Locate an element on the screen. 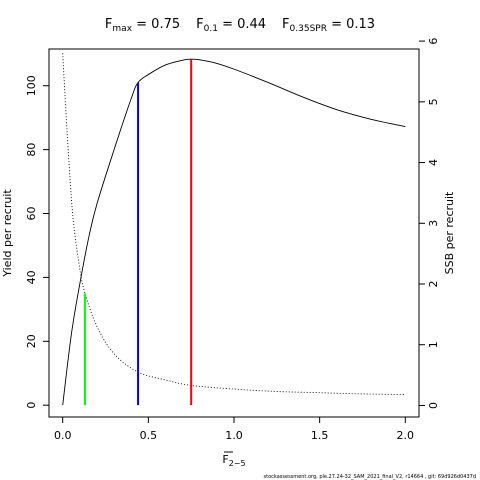 The image size is (480, 480). x-tick-label: 2.0 is located at coordinates (406, 435).